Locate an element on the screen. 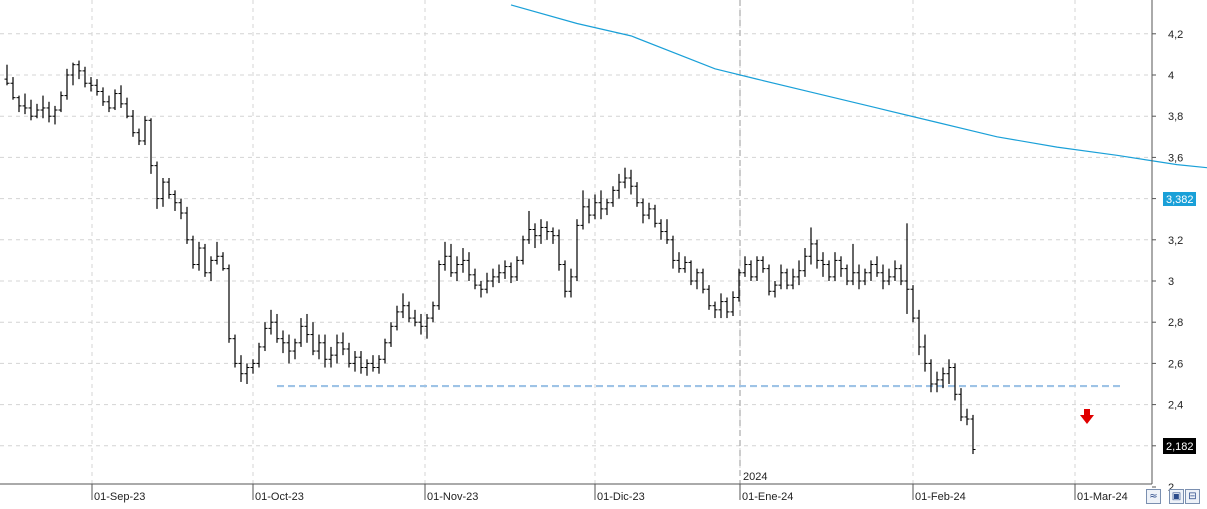 This screenshot has height=509, width=1207. ma-value-badge-background is located at coordinates (1179, 199).